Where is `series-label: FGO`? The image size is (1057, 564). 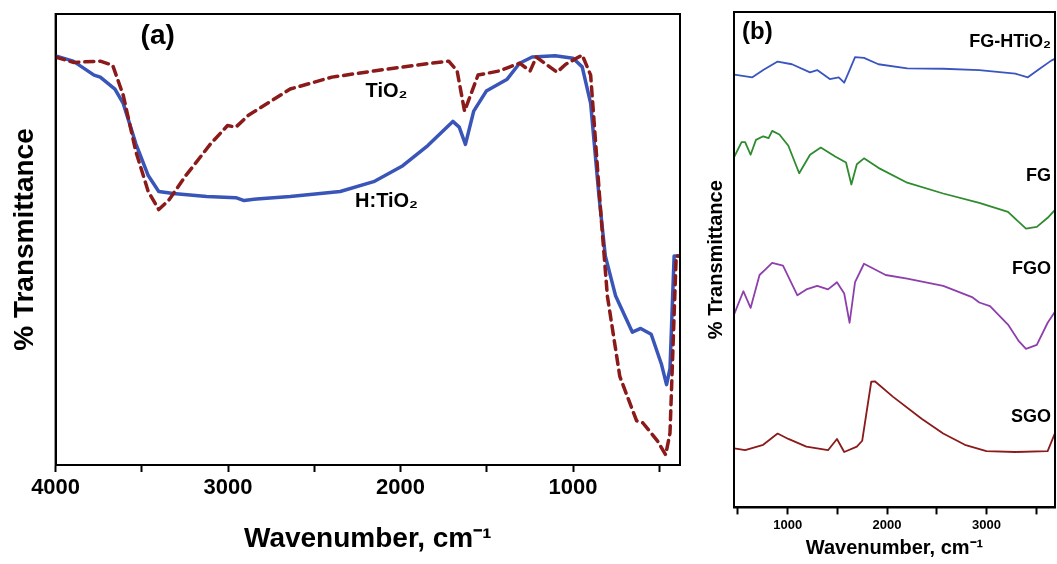
series-label: FGO is located at coordinates (1031, 267).